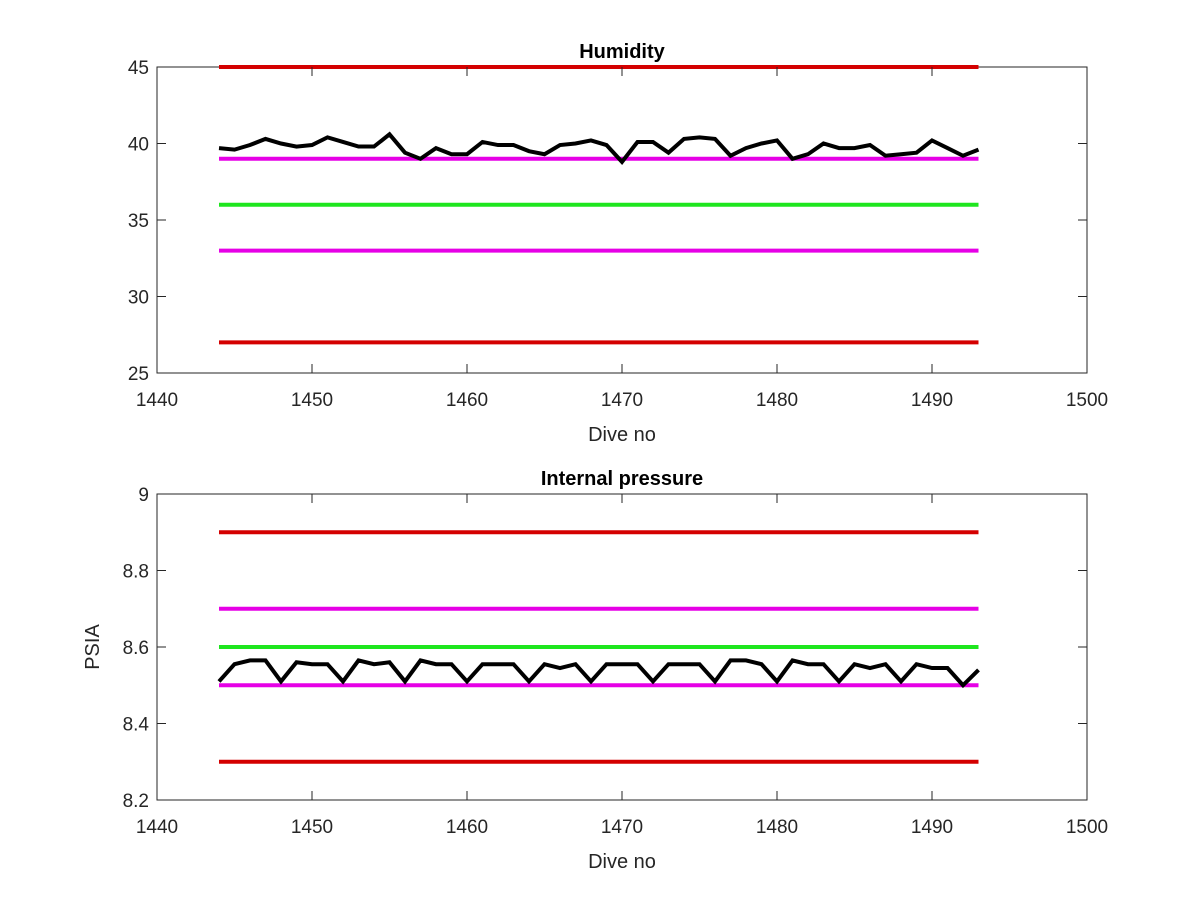  What do you see at coordinates (136, 572) in the screenshot?
I see `y-tick-label: 8.8` at bounding box center [136, 572].